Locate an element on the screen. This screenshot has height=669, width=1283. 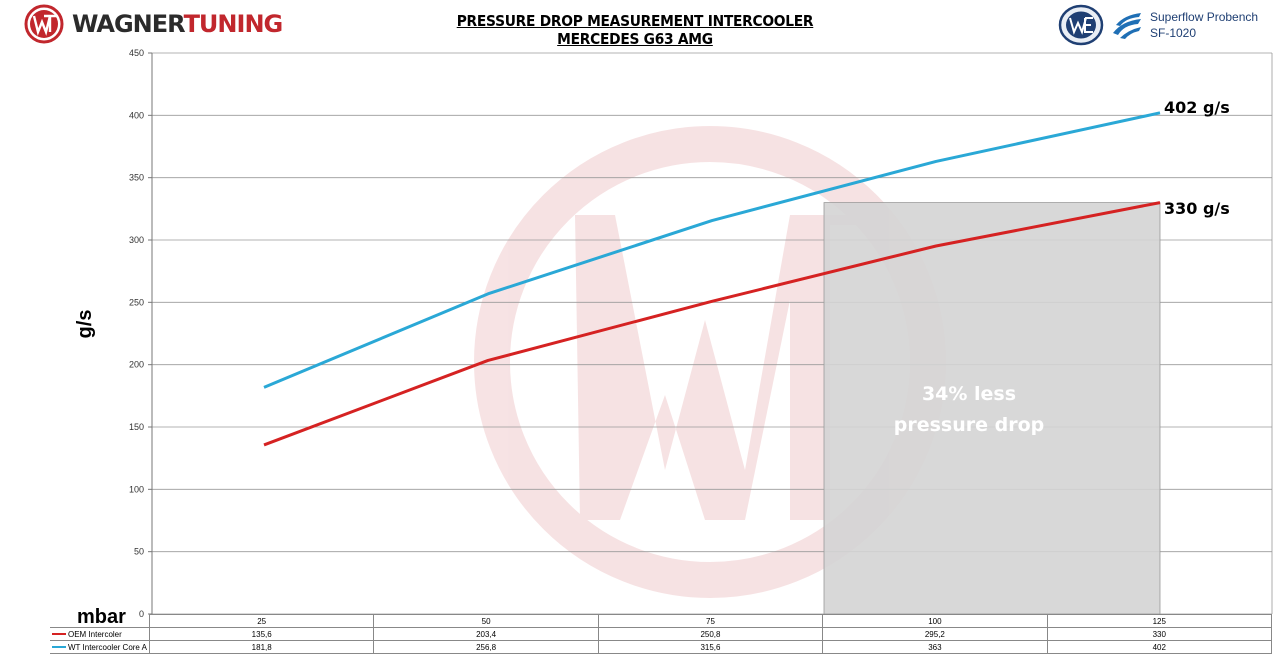
bench-model: SF-1020 is located at coordinates (1173, 33).